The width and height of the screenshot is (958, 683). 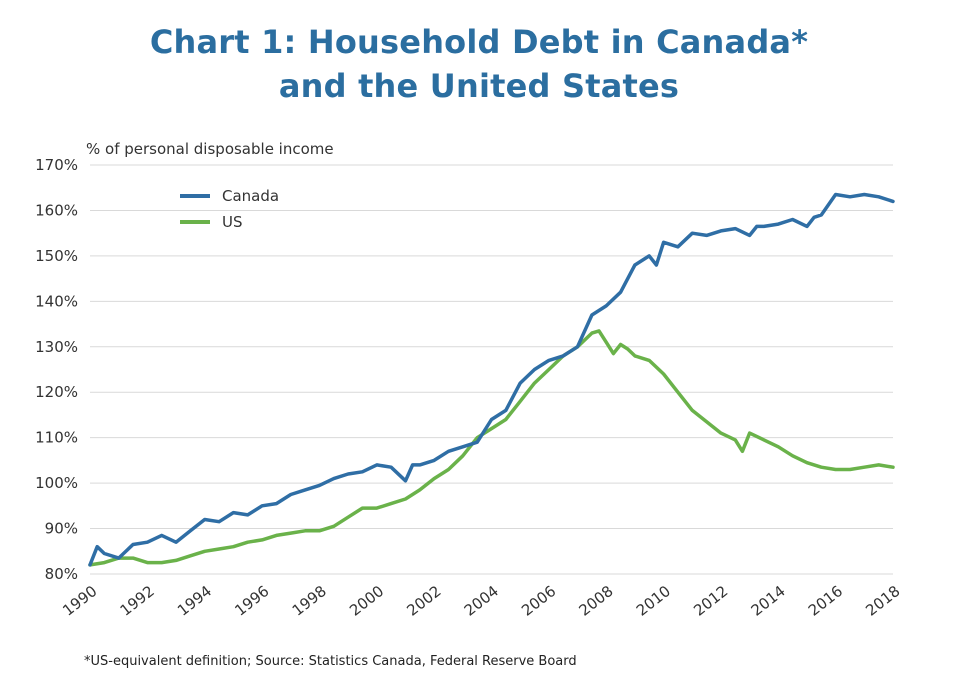 What do you see at coordinates (251, 601) in the screenshot?
I see `x-tick-label: 1996` at bounding box center [251, 601].